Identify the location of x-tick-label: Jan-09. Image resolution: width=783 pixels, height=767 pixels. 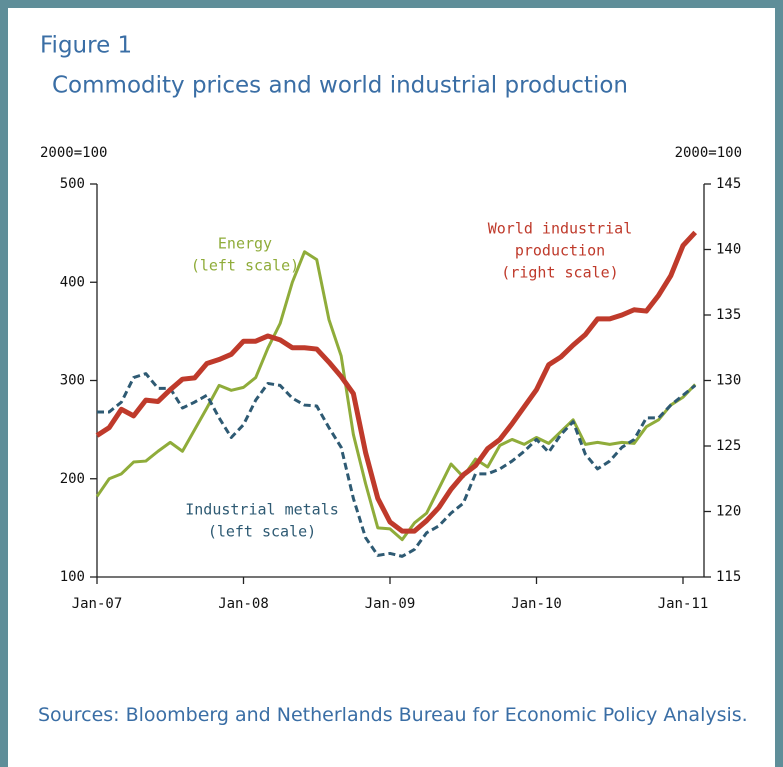
(390, 604).